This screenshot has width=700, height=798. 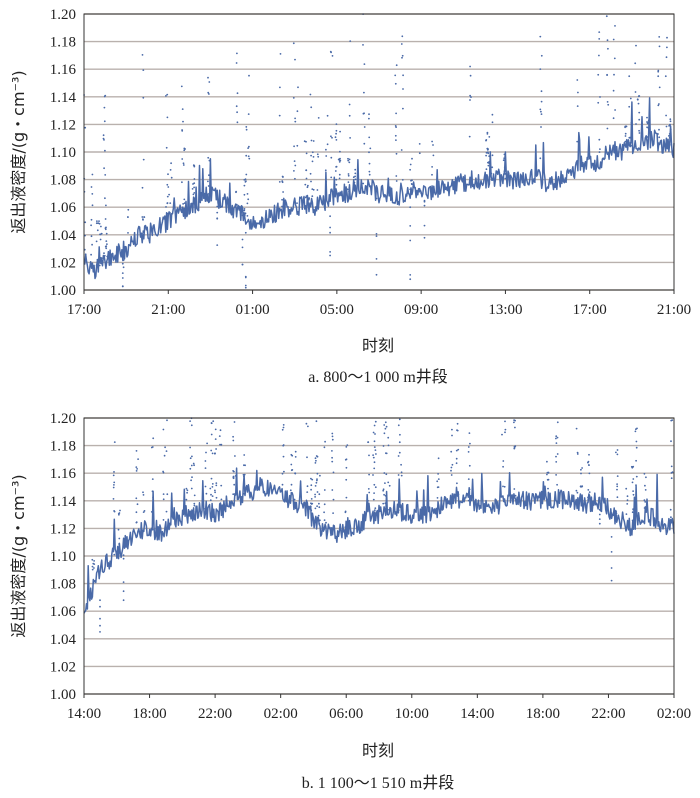 What do you see at coordinates (63, 208) in the screenshot?
I see `y-tick-label: 1.06` at bounding box center [63, 208].